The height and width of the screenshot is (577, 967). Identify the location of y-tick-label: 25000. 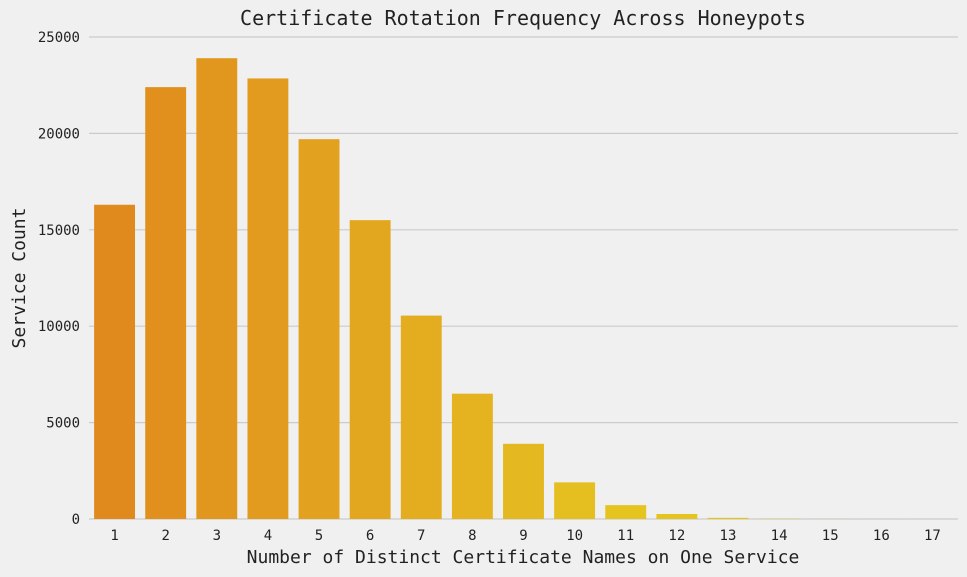
(59, 38).